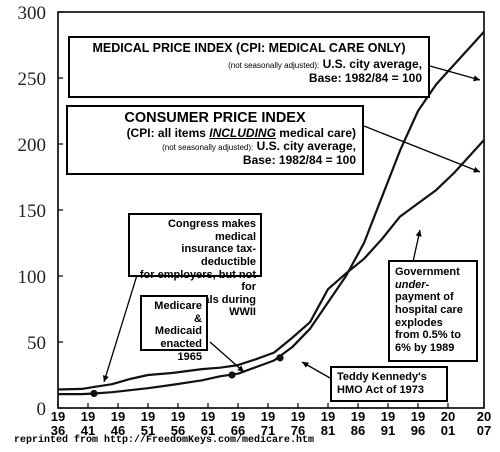  Describe the element at coordinates (455, 73) in the screenshot. I see `medical-box-pointer` at that location.